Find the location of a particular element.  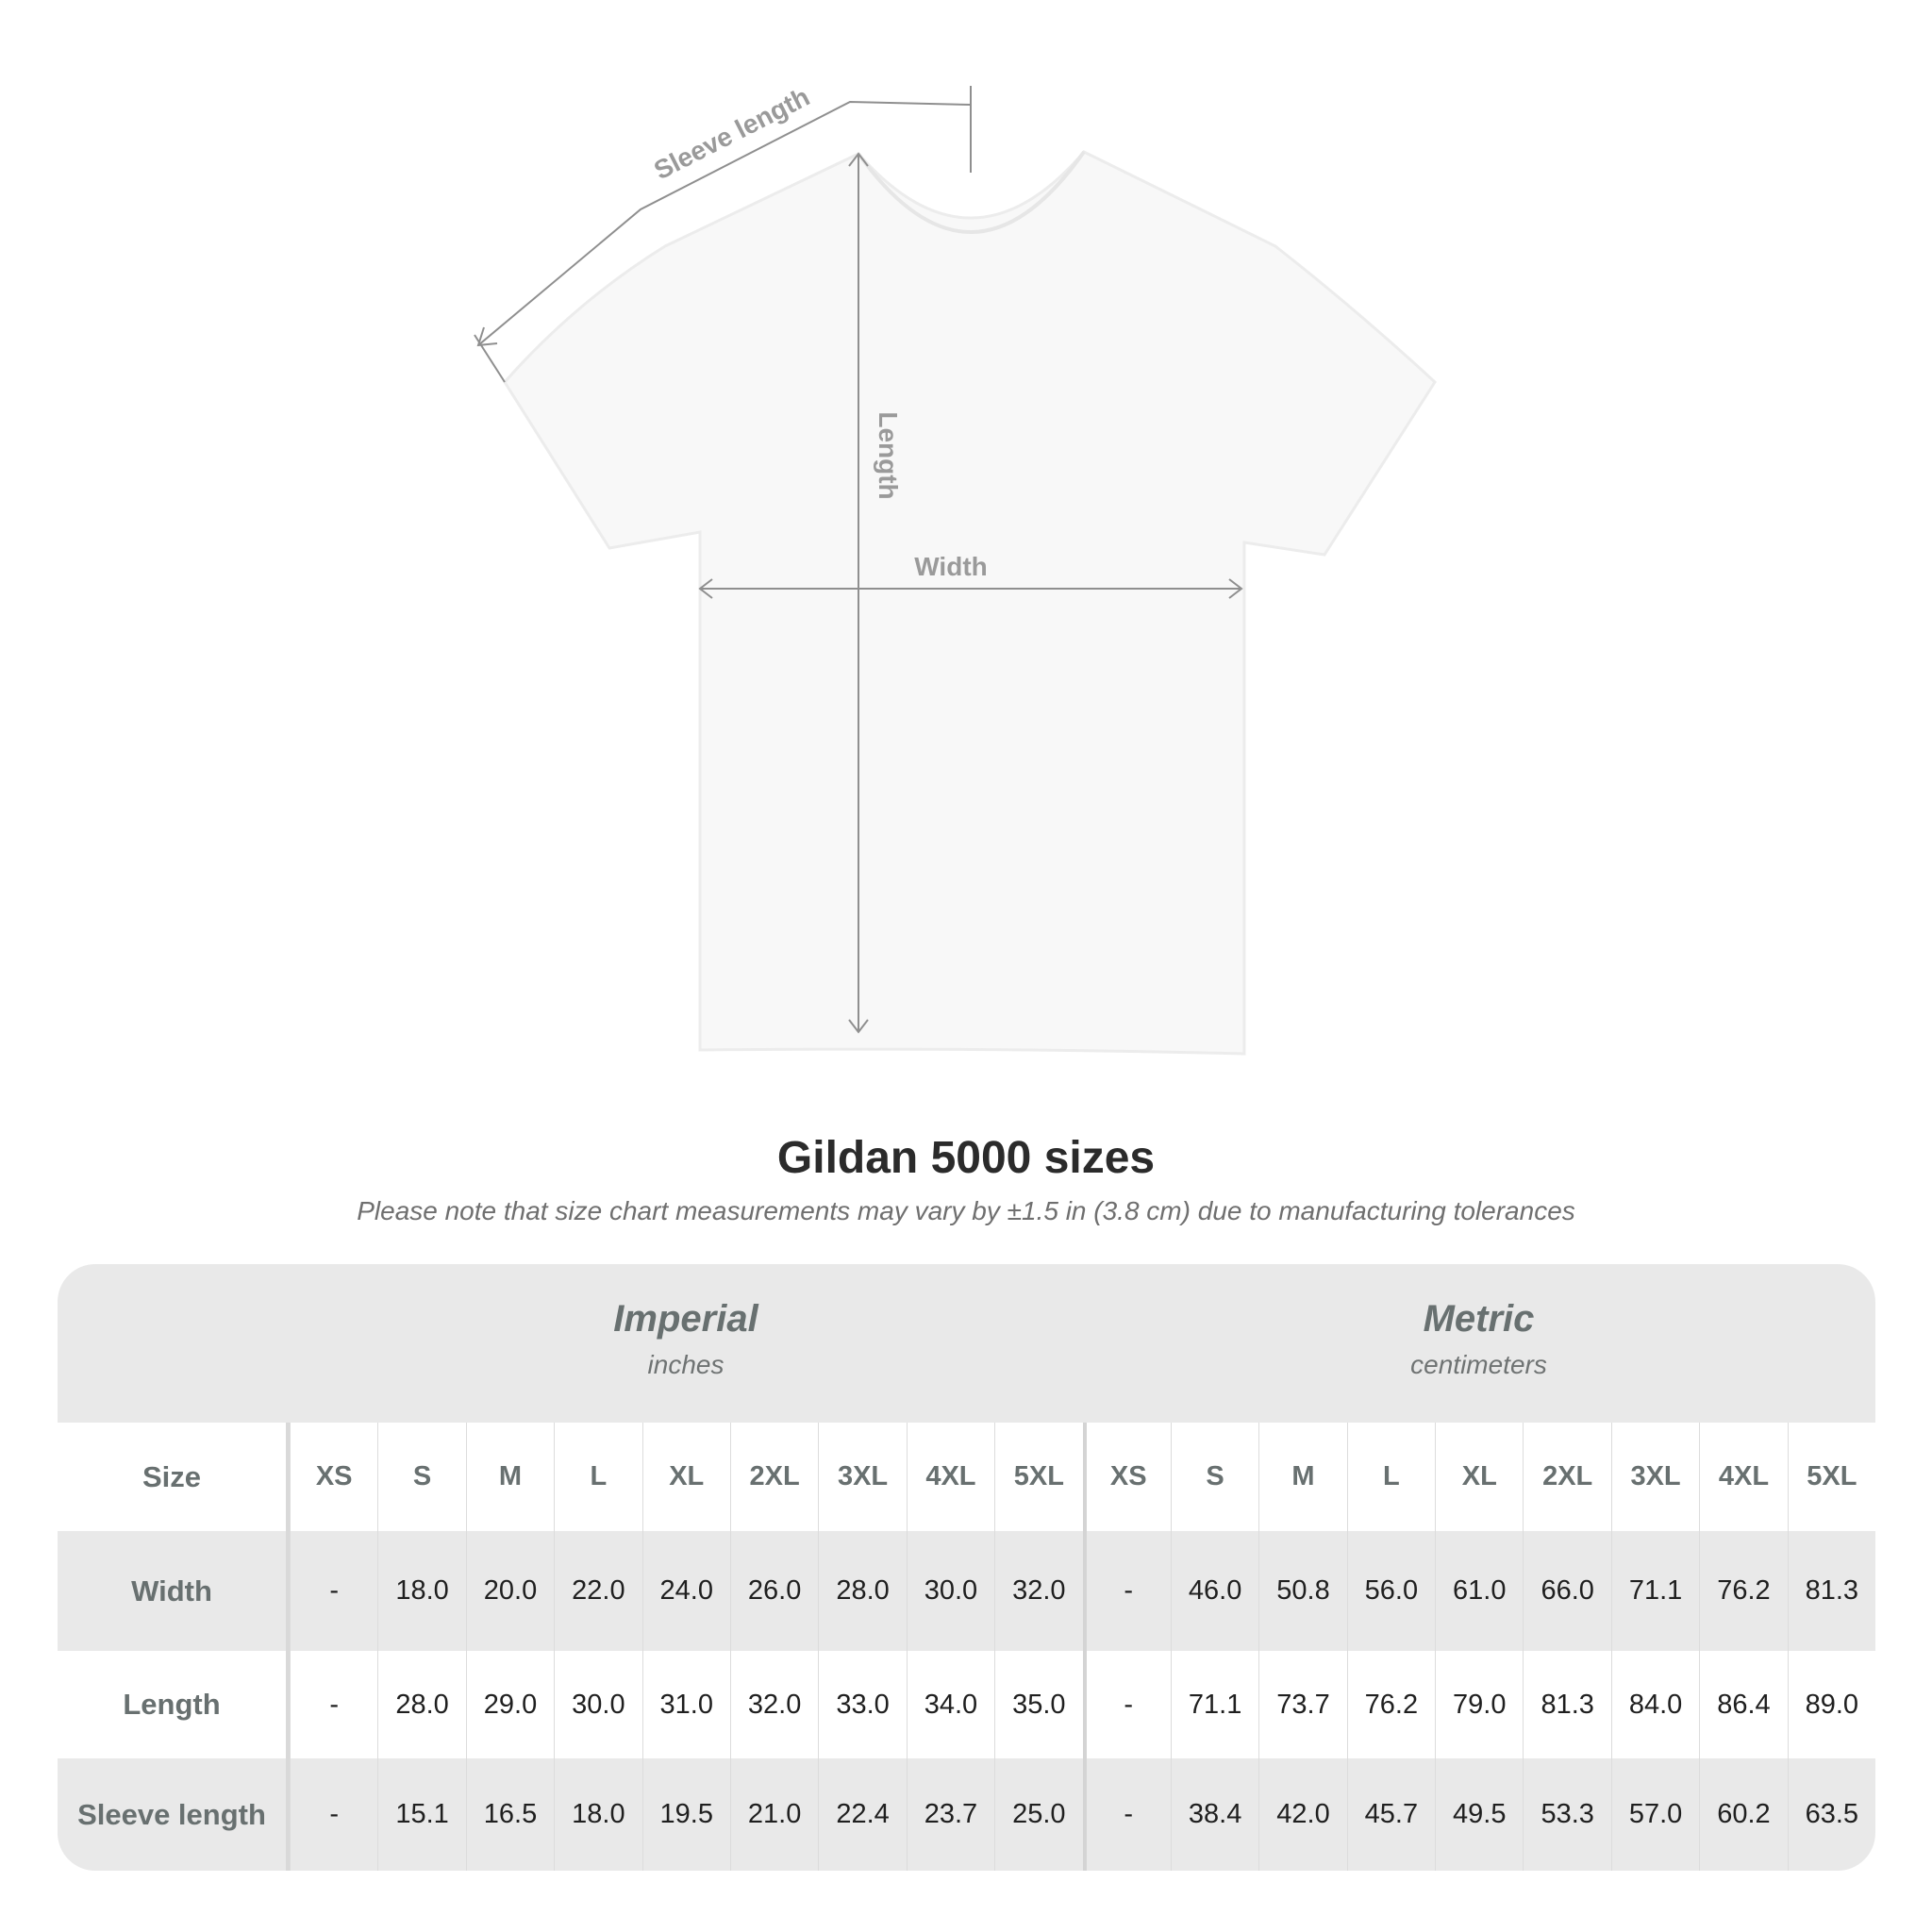

length-arrowhead-bottom is located at coordinates (859, 1027).